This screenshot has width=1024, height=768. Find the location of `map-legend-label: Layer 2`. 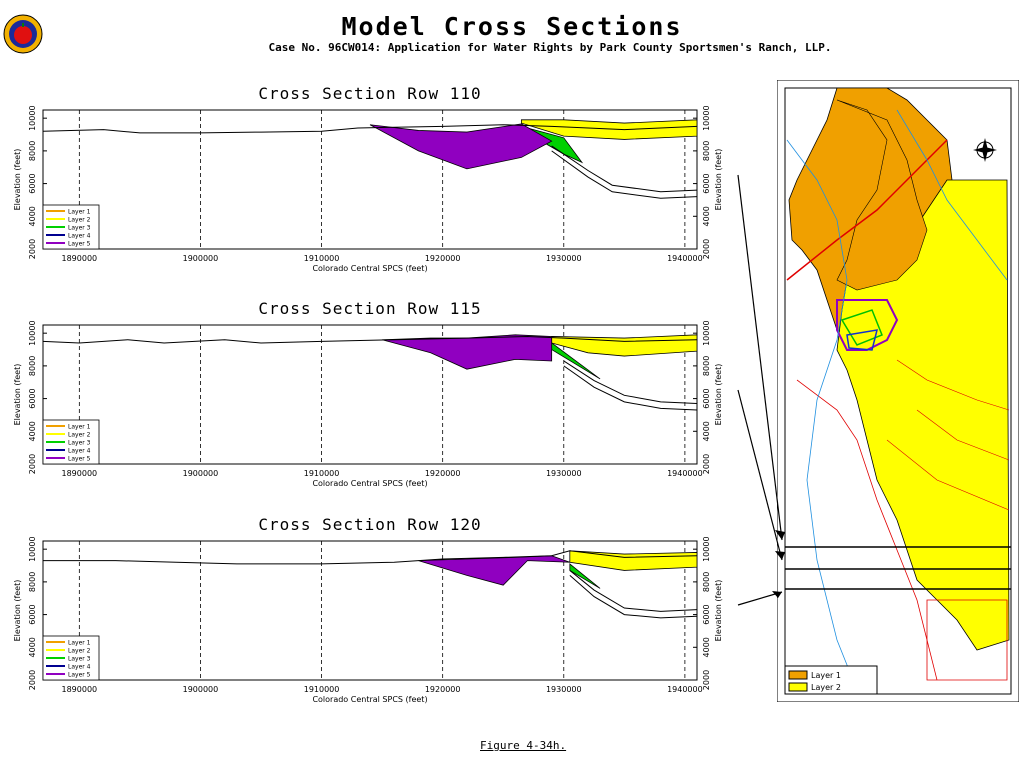

map-legend-label: Layer 2 is located at coordinates (826, 687).